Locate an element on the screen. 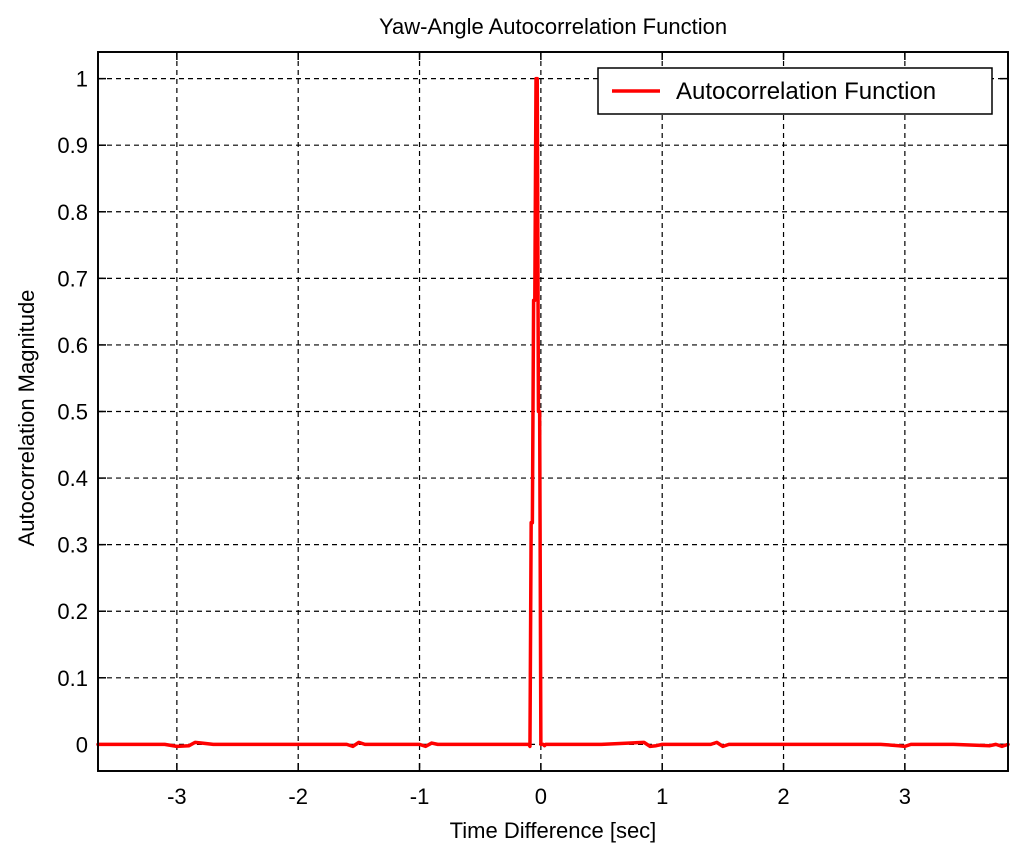  legend-label: Autocorrelation Function is located at coordinates (806, 91).